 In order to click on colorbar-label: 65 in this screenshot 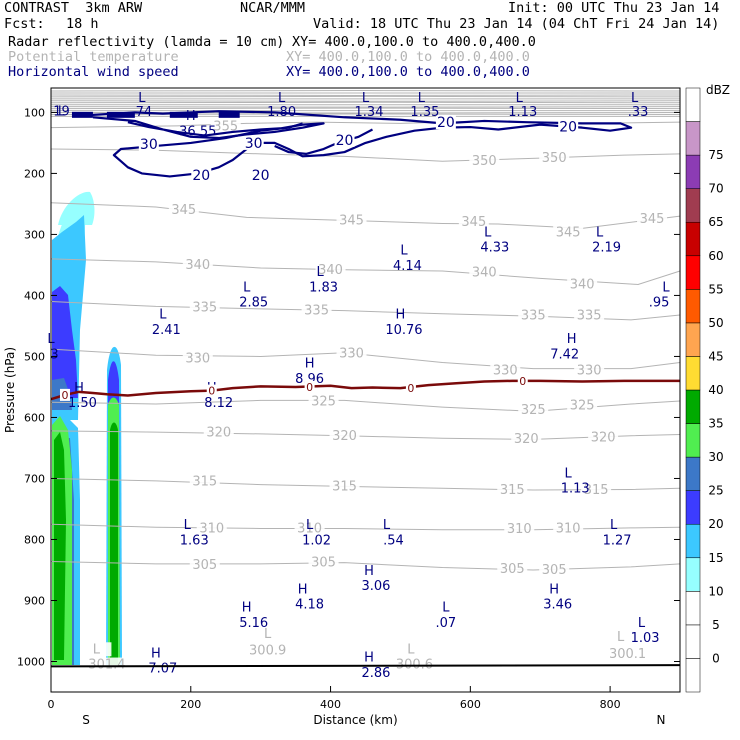, I will do `click(715, 222)`.